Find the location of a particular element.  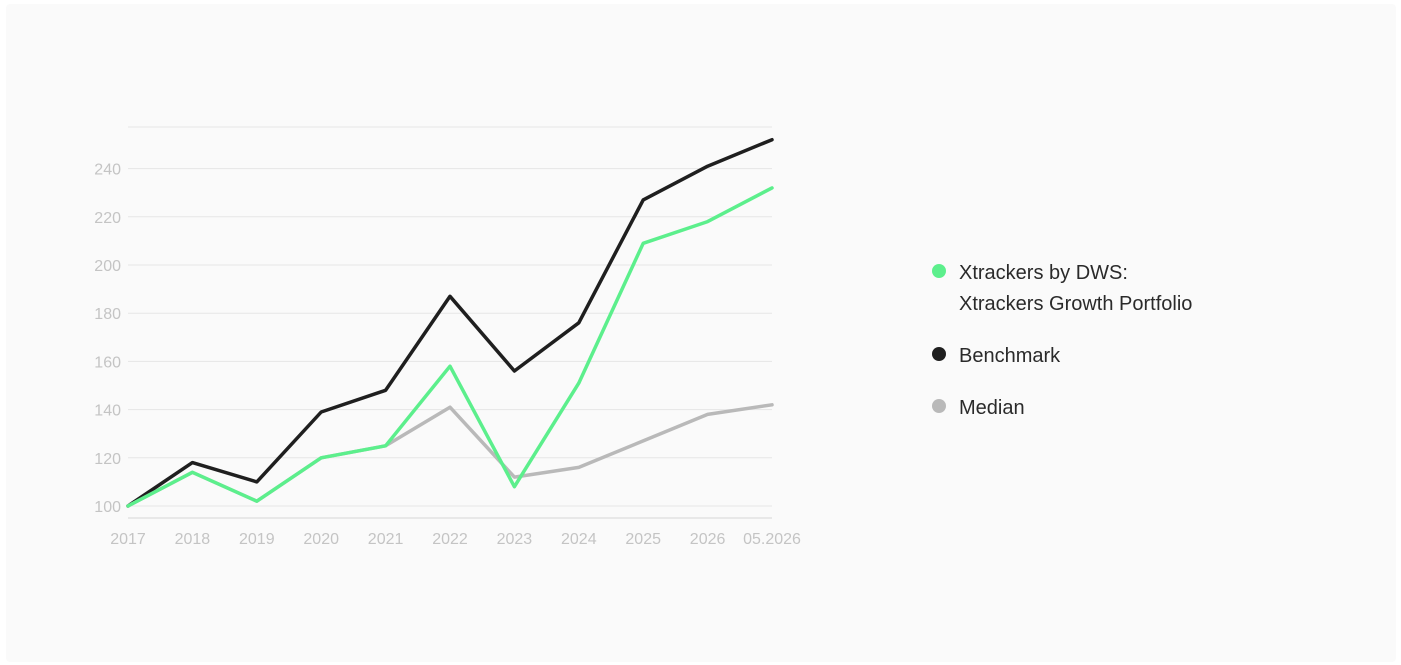

y-tick-label: 180 is located at coordinates (107, 314).